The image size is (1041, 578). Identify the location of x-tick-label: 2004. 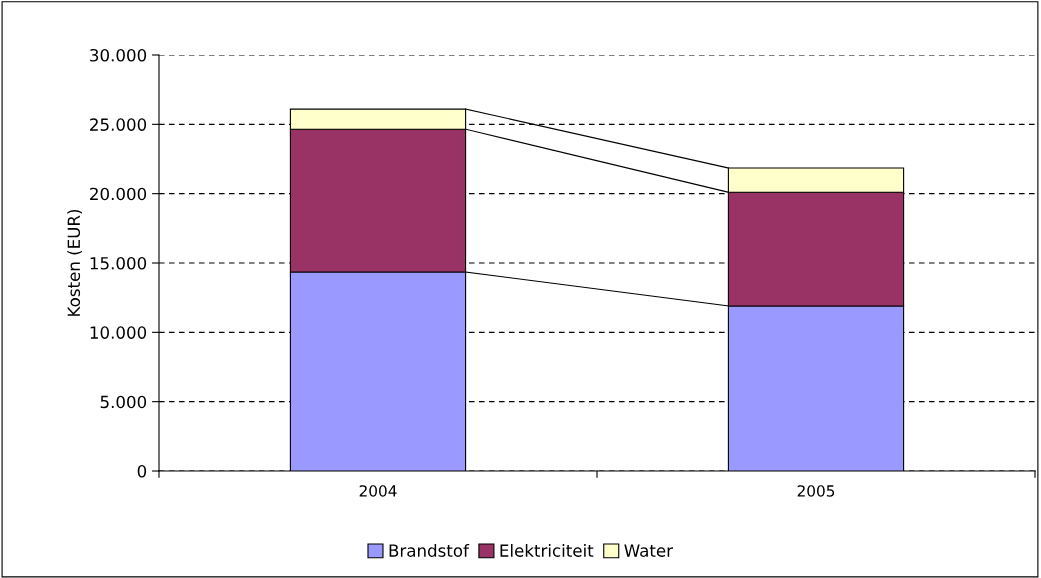
(378, 491).